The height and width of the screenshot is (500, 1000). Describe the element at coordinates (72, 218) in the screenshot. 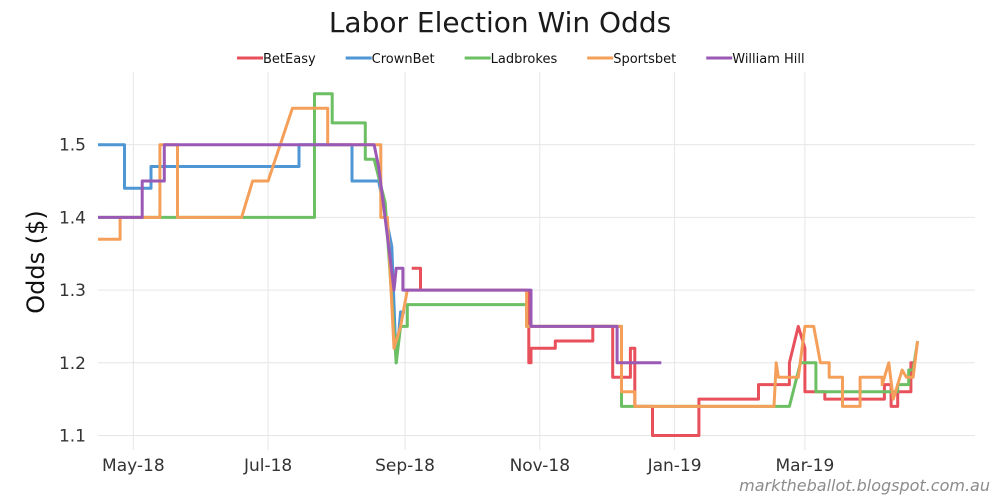

I see `y-tick-label: 1.4` at that location.